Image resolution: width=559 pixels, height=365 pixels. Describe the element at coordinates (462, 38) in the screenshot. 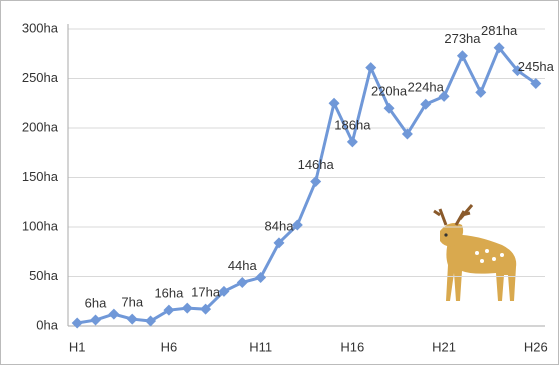

I see `data-label: 273ha` at that location.